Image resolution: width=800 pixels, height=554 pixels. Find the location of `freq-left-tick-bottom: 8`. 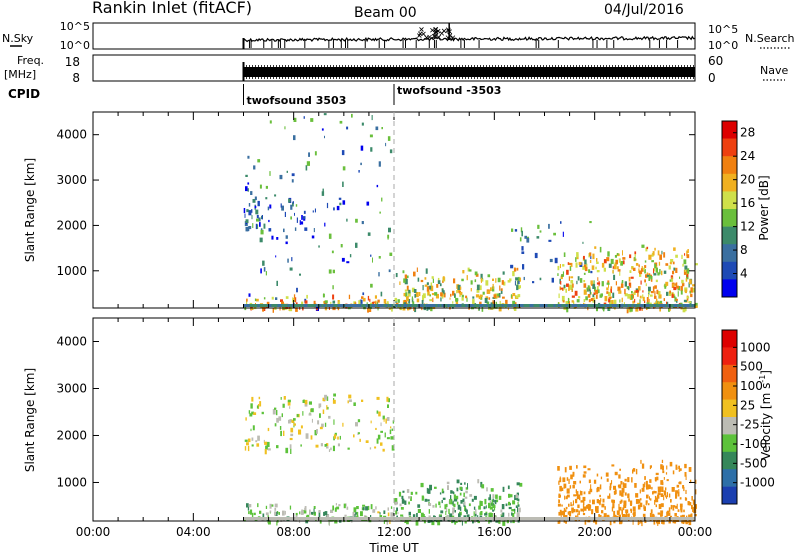

freq-left-tick-bottom: 8 is located at coordinates (76, 78).